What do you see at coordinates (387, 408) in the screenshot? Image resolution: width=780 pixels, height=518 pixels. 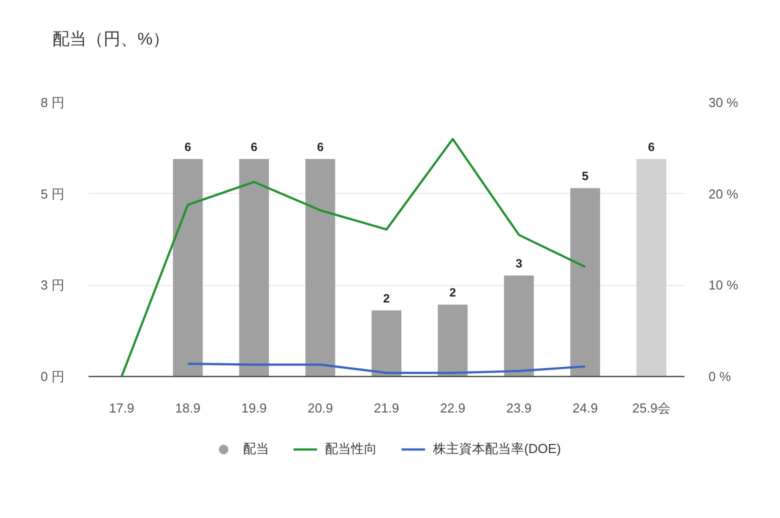 I see `x-tick-label: 21.9` at bounding box center [387, 408].